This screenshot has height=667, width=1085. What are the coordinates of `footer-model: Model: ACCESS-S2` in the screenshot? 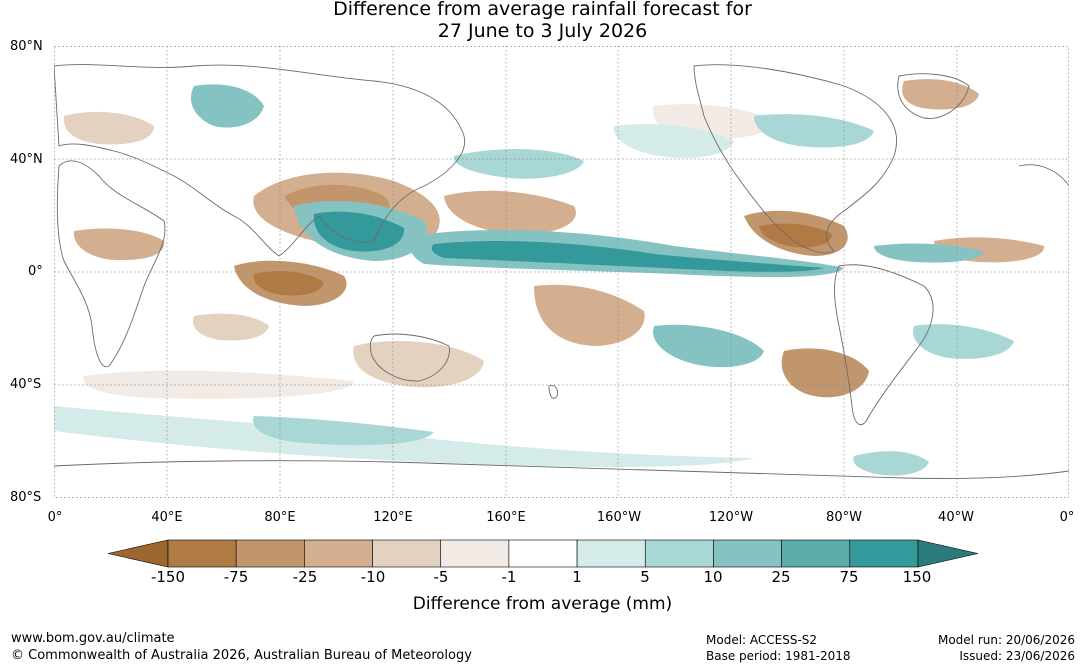 It's located at (762, 640).